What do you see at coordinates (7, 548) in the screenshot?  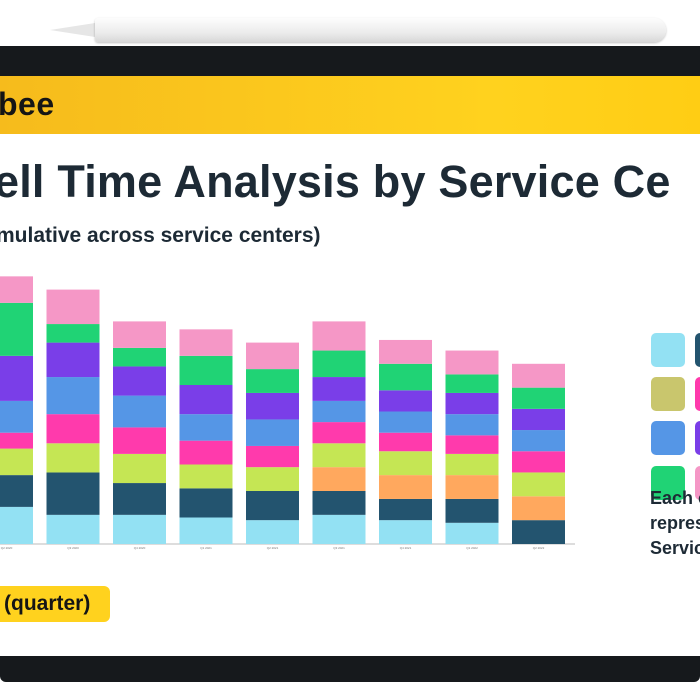 I see `x-tick-label: Q2 2020` at bounding box center [7, 548].